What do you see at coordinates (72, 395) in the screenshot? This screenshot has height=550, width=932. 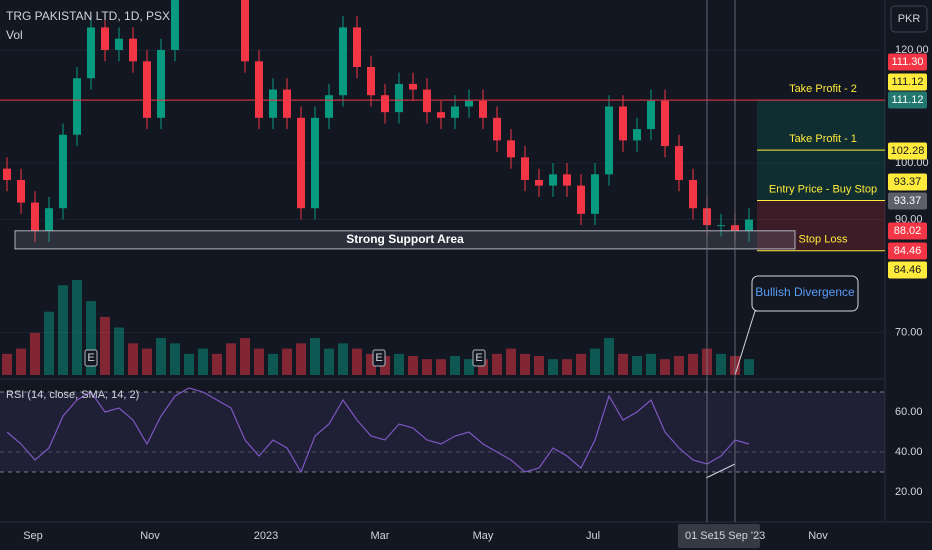 I see `rsi-title: RSI (14, close, SMA, 14, 2)` at bounding box center [72, 395].